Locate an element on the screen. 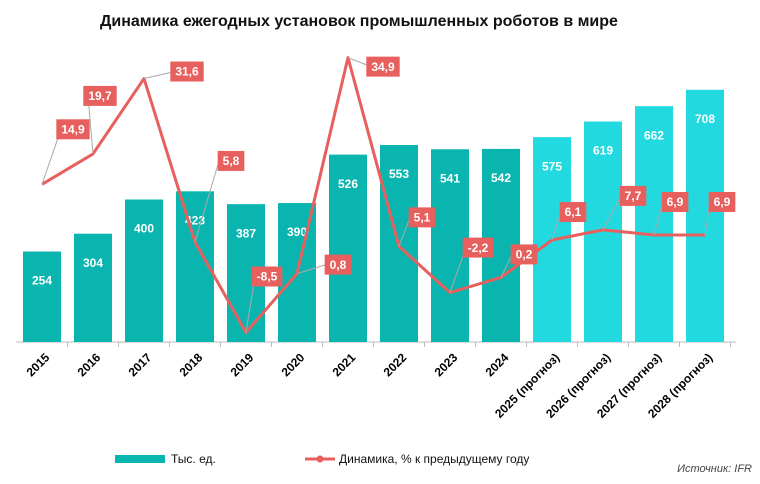  line-value-label: 0,8 is located at coordinates (338, 265).